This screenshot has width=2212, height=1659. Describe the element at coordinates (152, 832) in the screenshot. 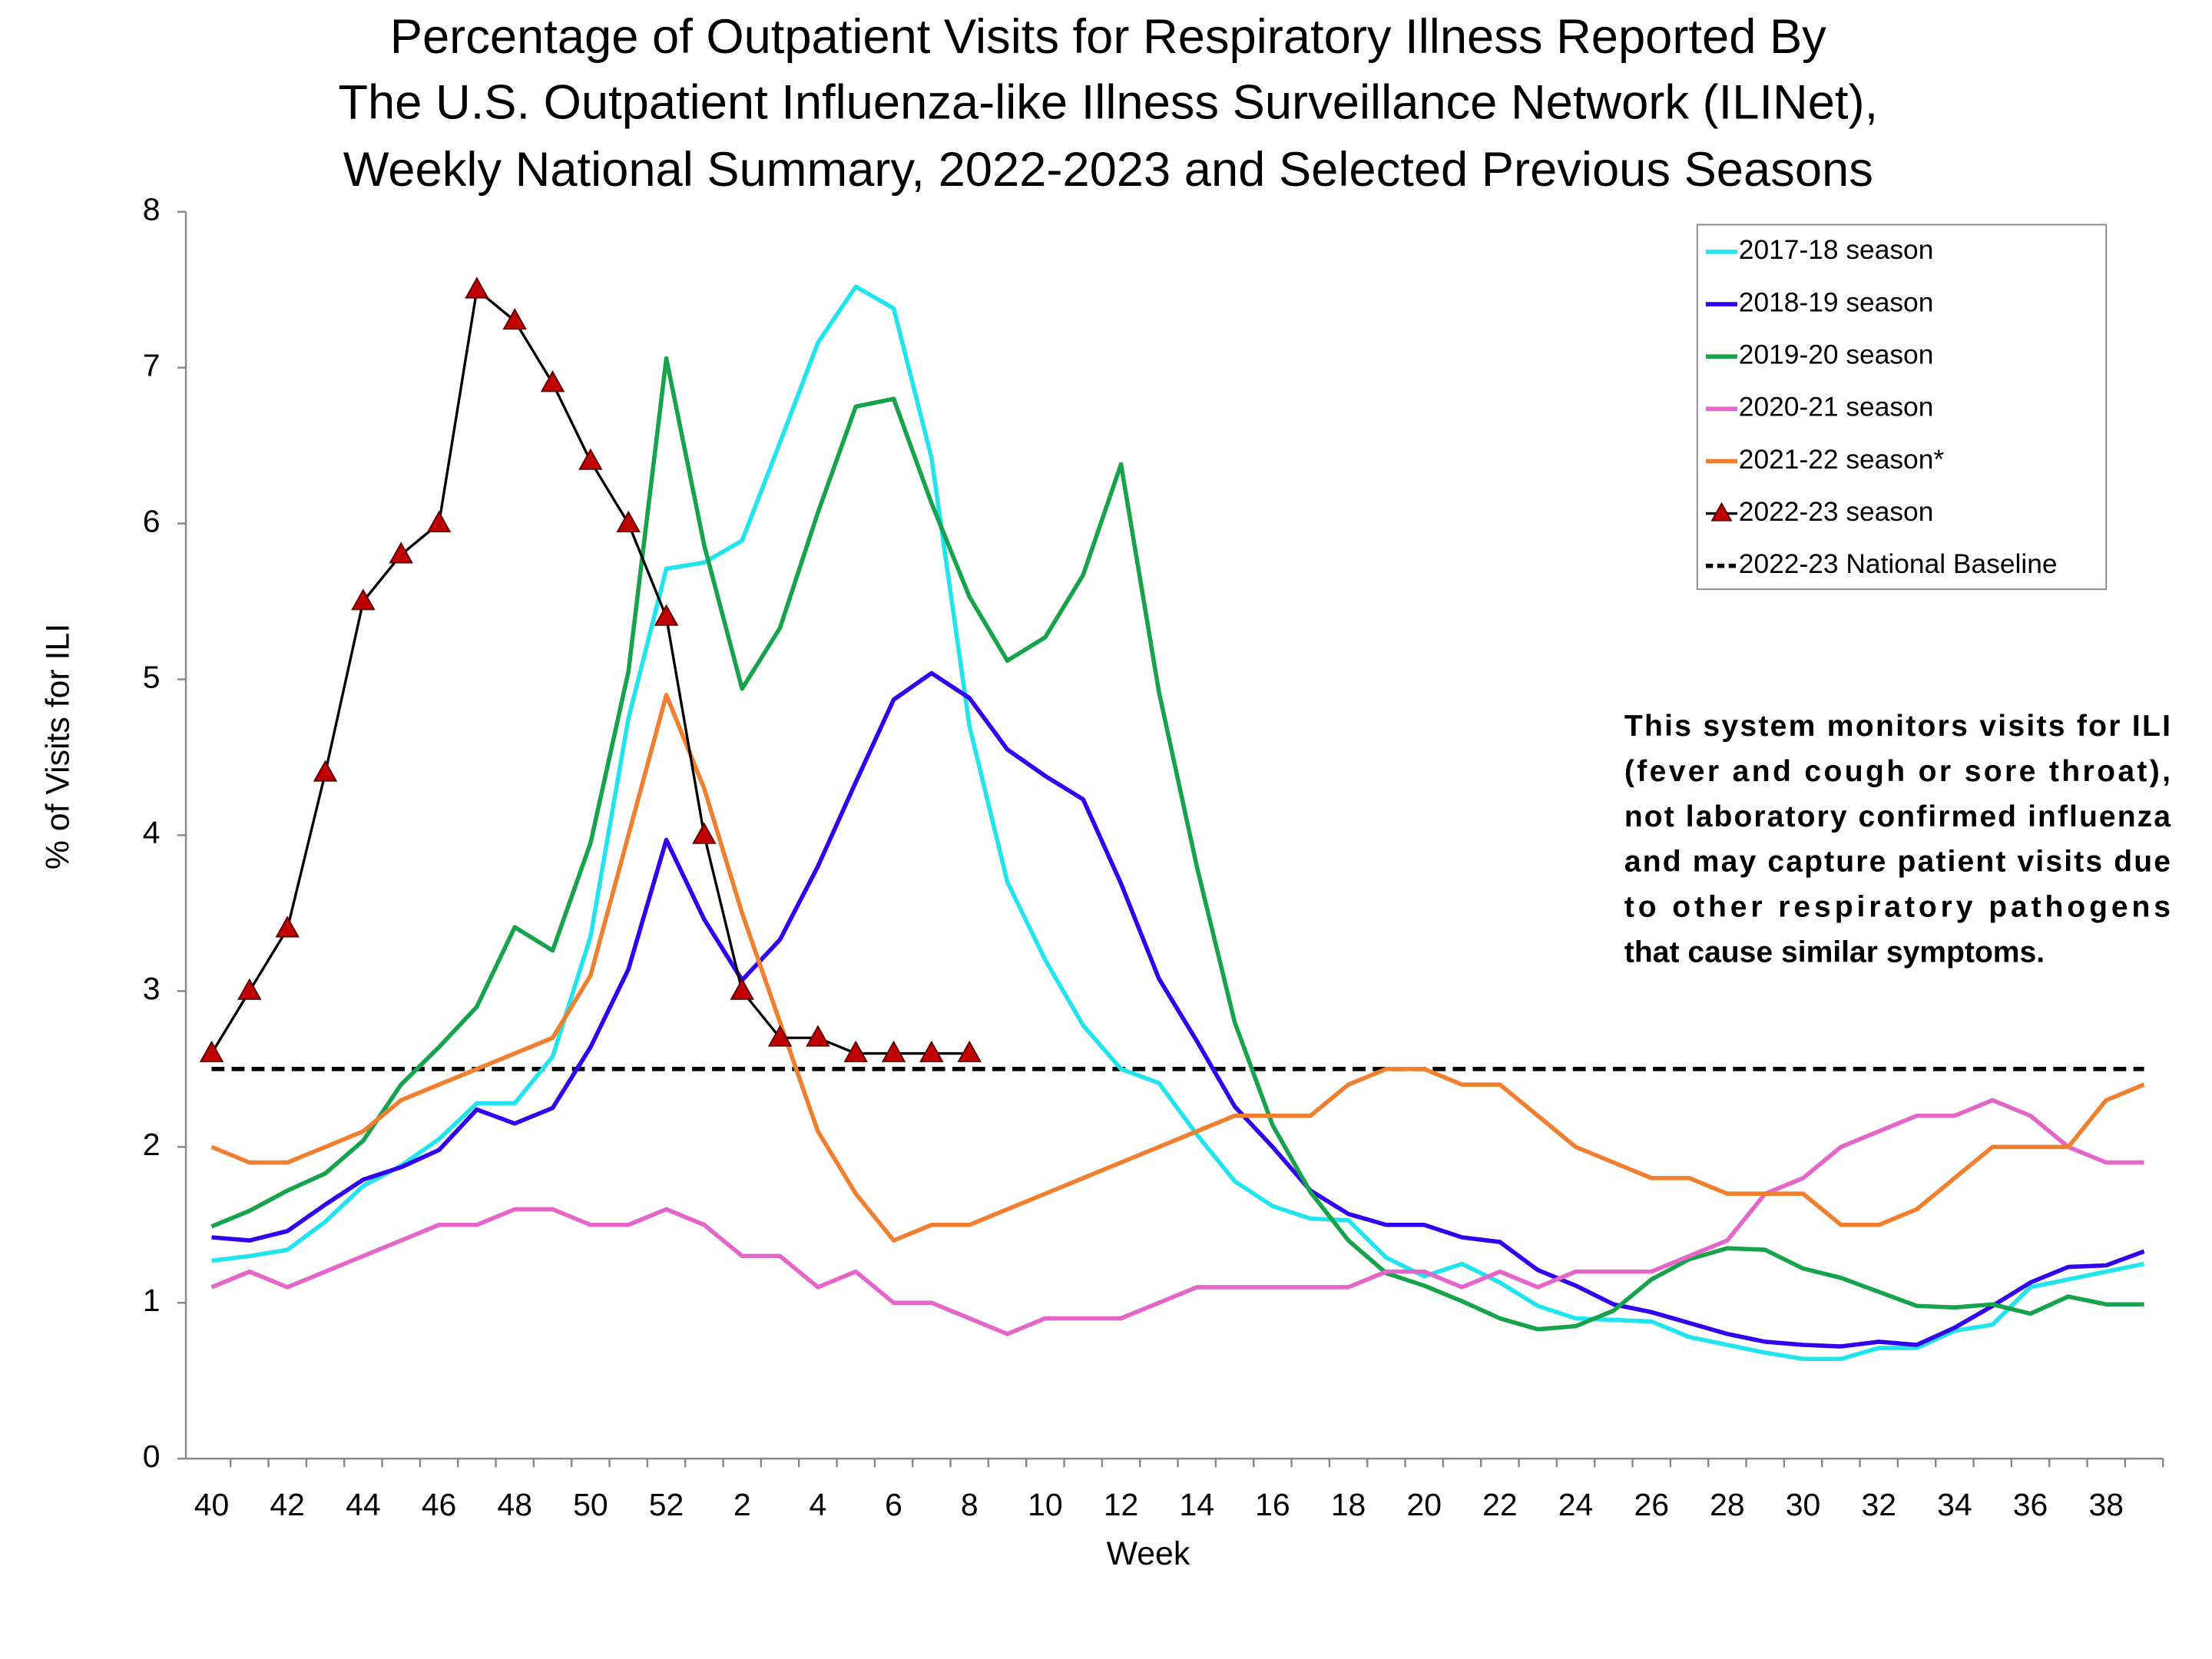

I see `y-tick-label: 4` at that location.